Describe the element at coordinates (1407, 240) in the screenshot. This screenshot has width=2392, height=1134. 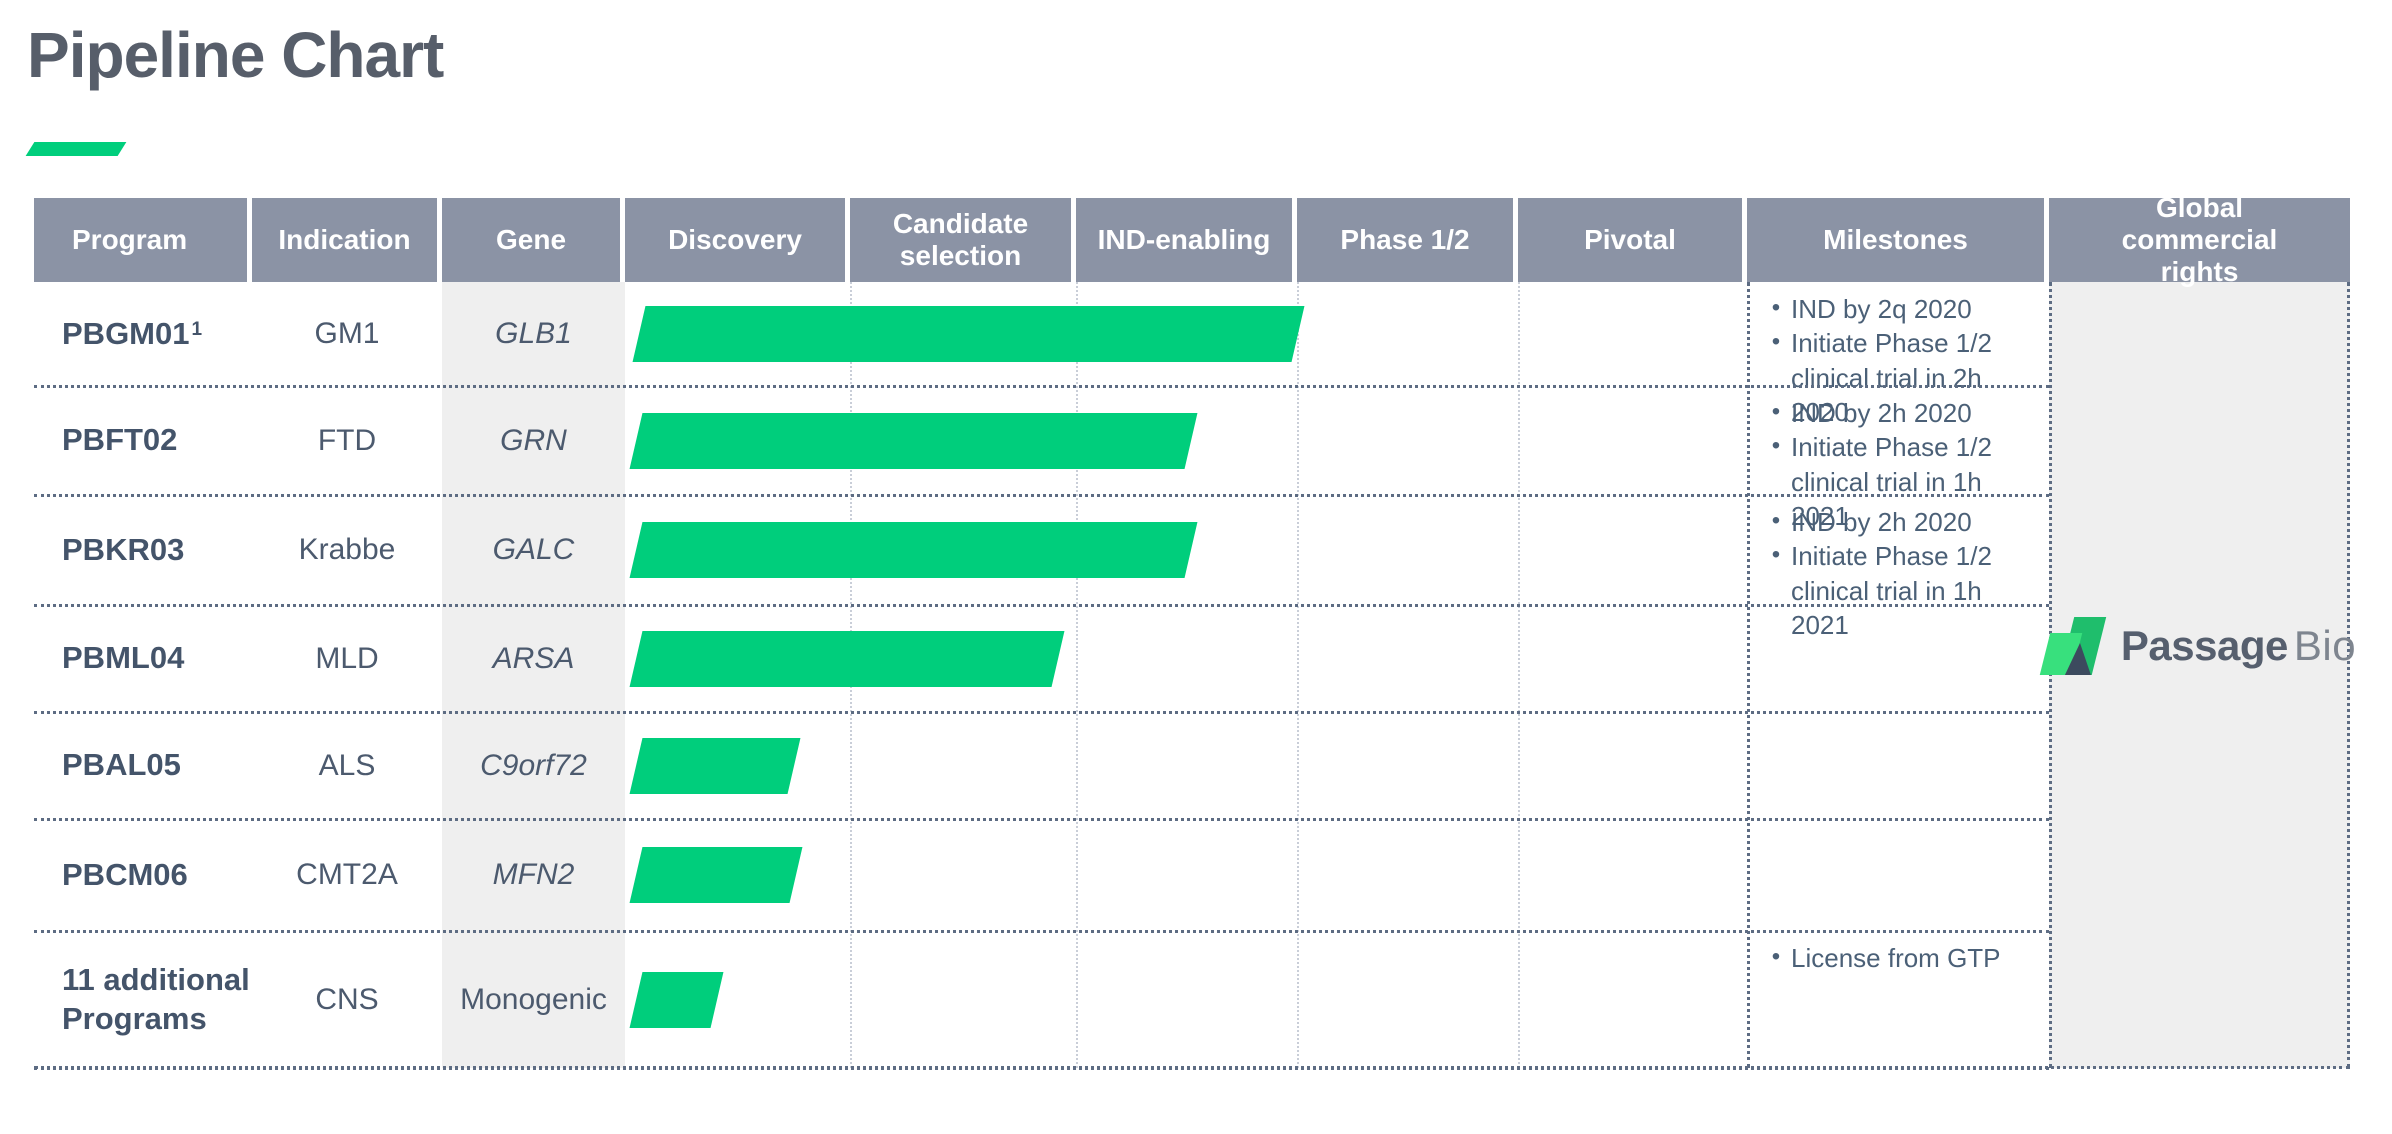
I see `header-phase-12: Phase 1/2` at that location.